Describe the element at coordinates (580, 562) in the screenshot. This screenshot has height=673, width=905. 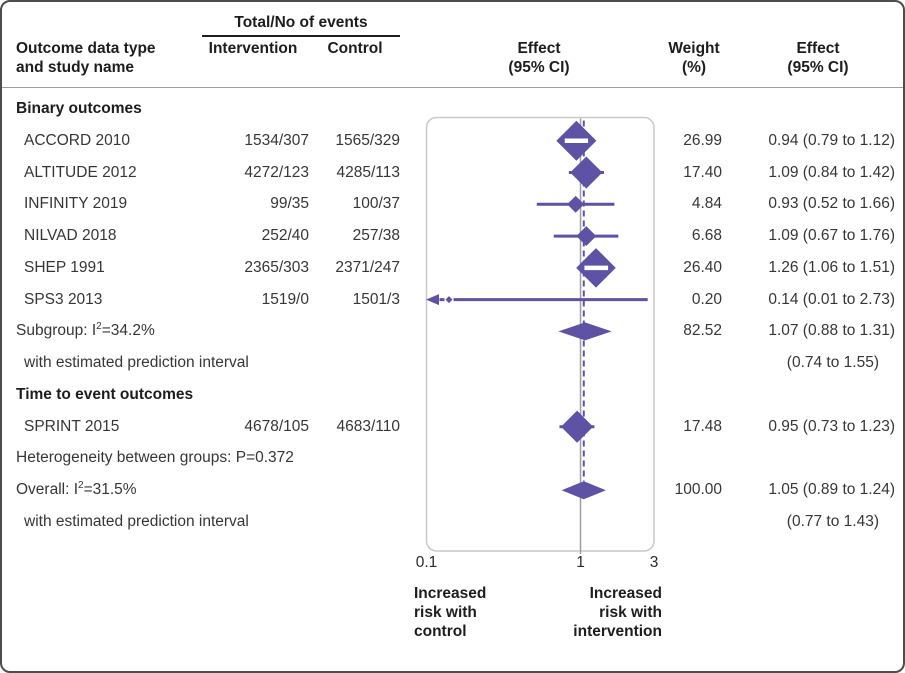
I see `x-axis-tick-label: 1` at that location.